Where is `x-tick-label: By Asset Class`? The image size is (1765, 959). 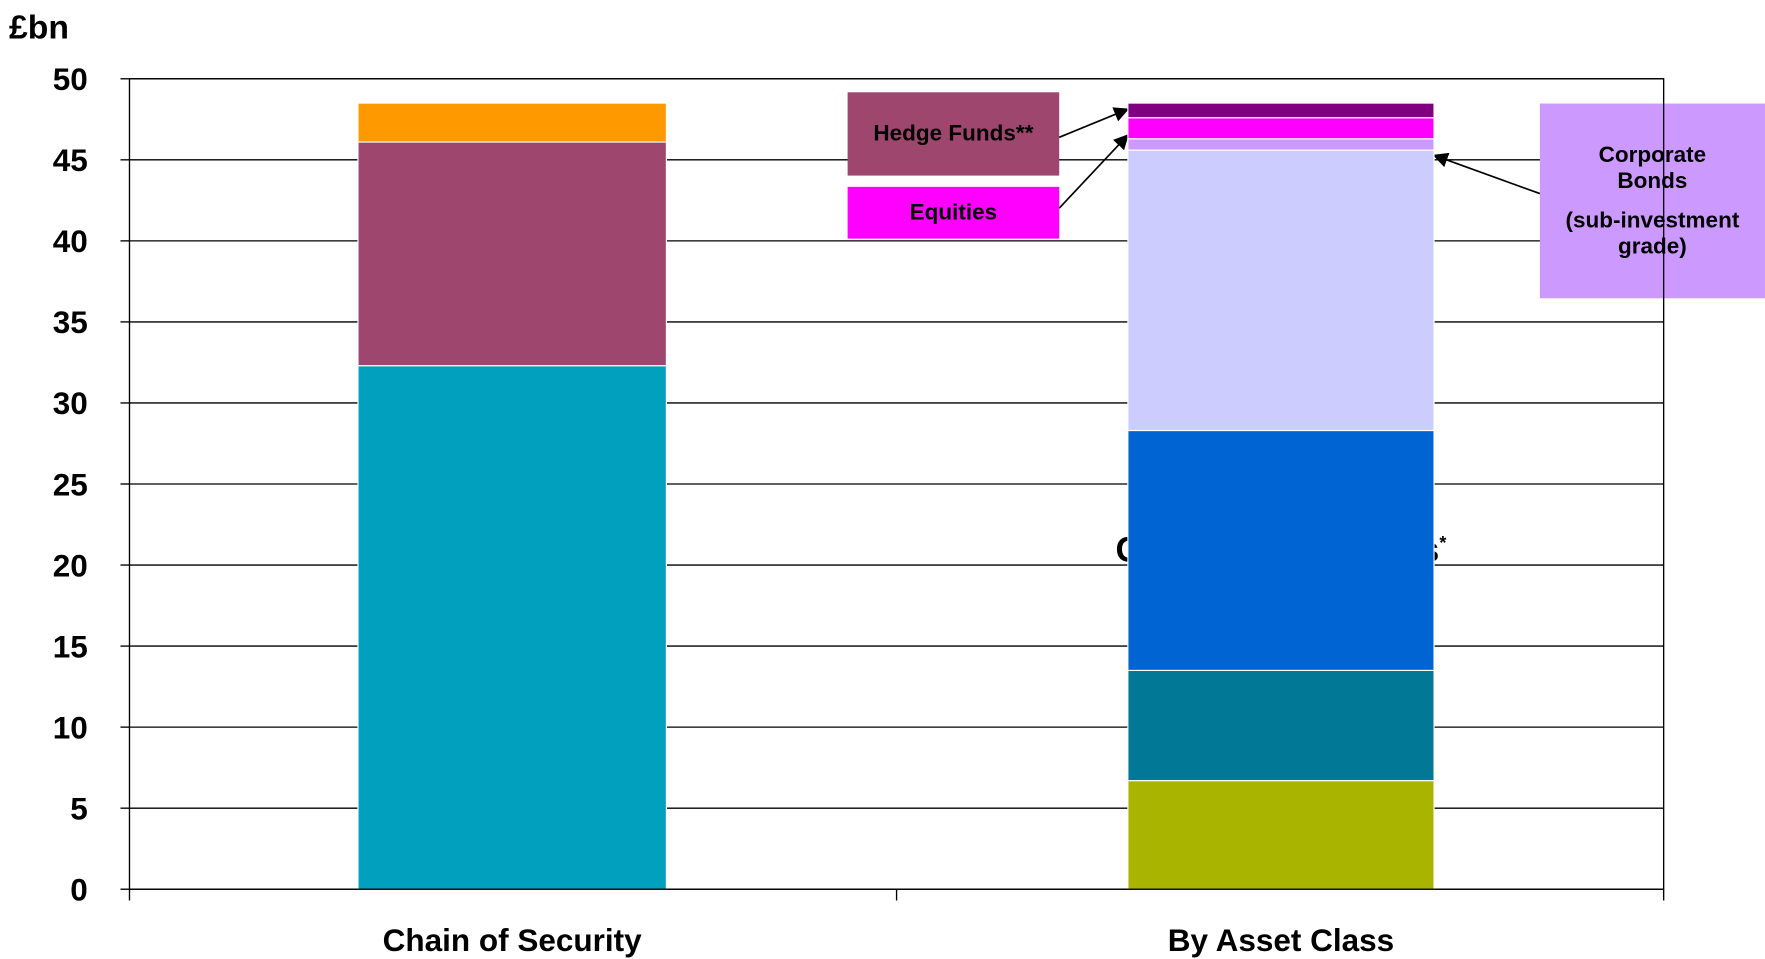 x-tick-label: By Asset Class is located at coordinates (1281, 940).